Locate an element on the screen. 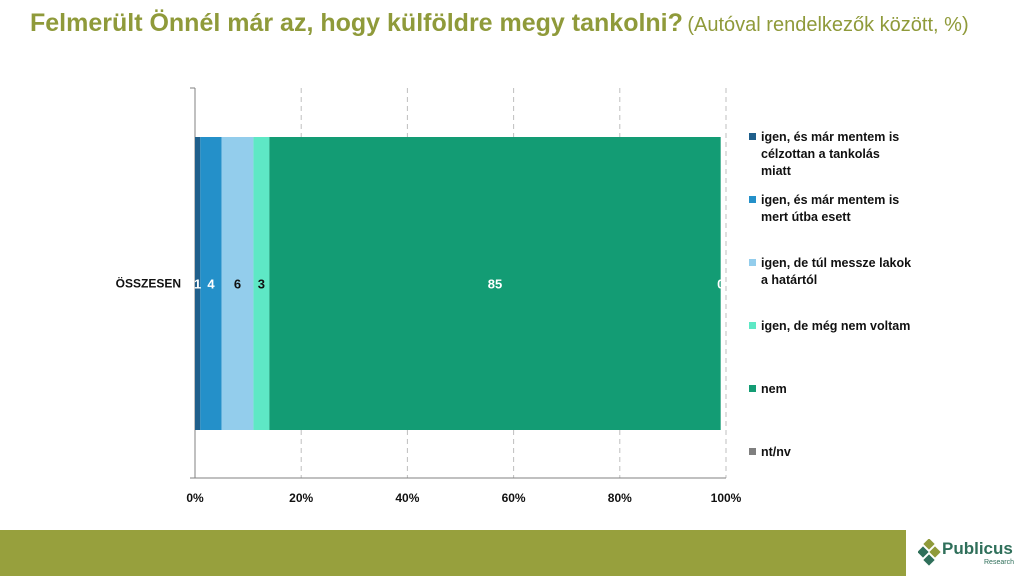  legend-entry: nem is located at coordinates (774, 389).